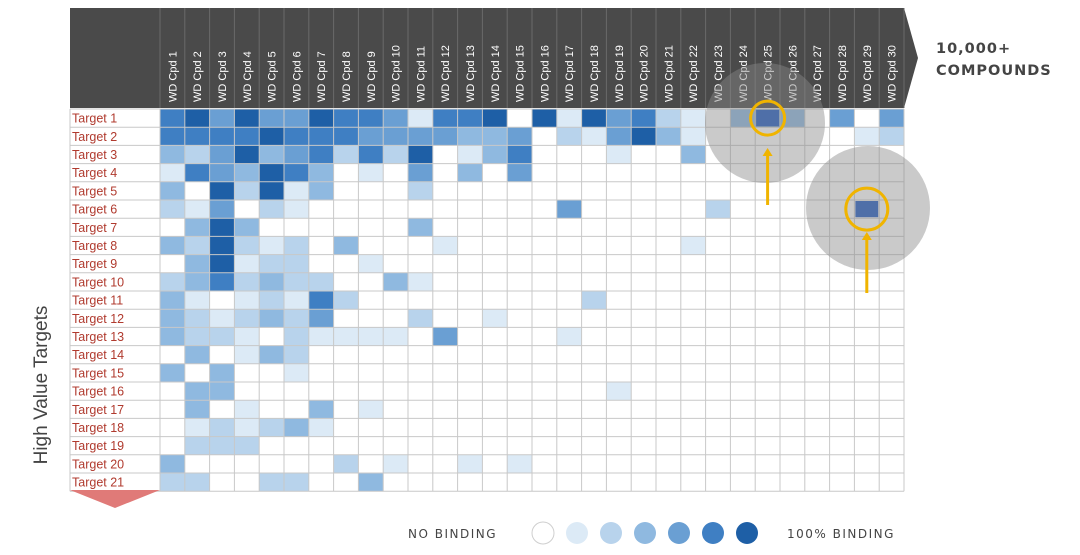 This screenshot has height=555, width=1080. Describe the element at coordinates (98, 464) in the screenshot. I see `row-label: Target 20` at that location.